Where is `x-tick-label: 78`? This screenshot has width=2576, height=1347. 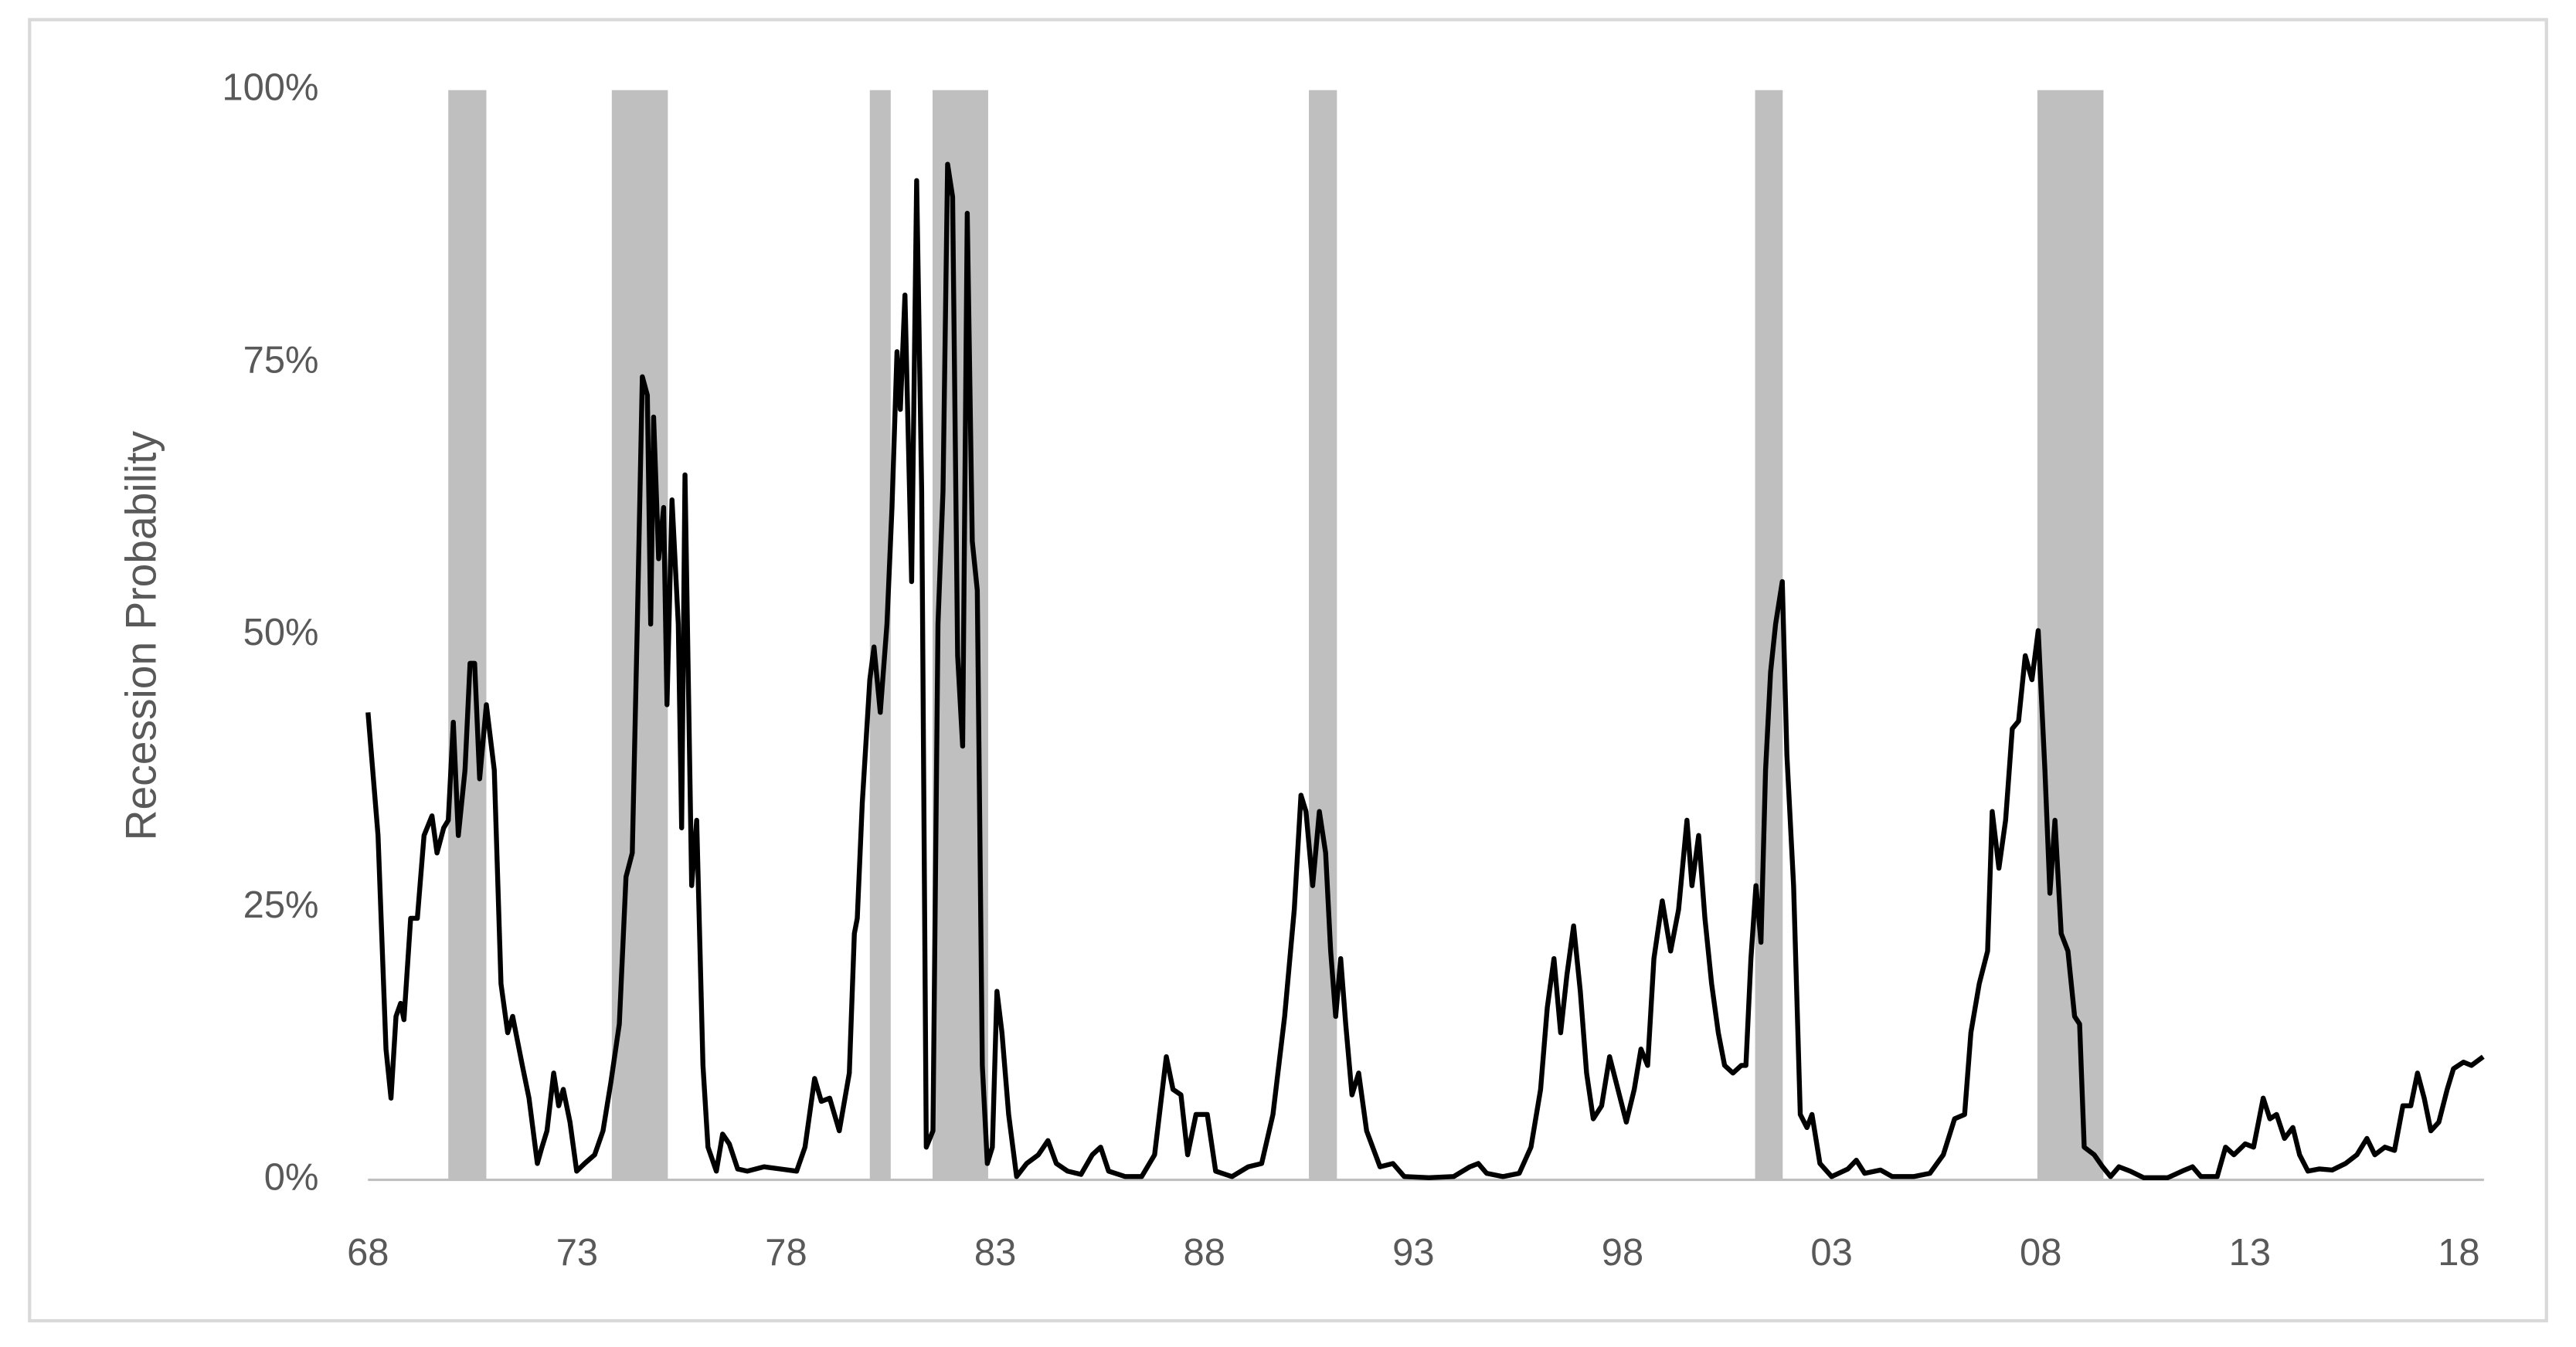 x-tick-label: 78 is located at coordinates (786, 1253).